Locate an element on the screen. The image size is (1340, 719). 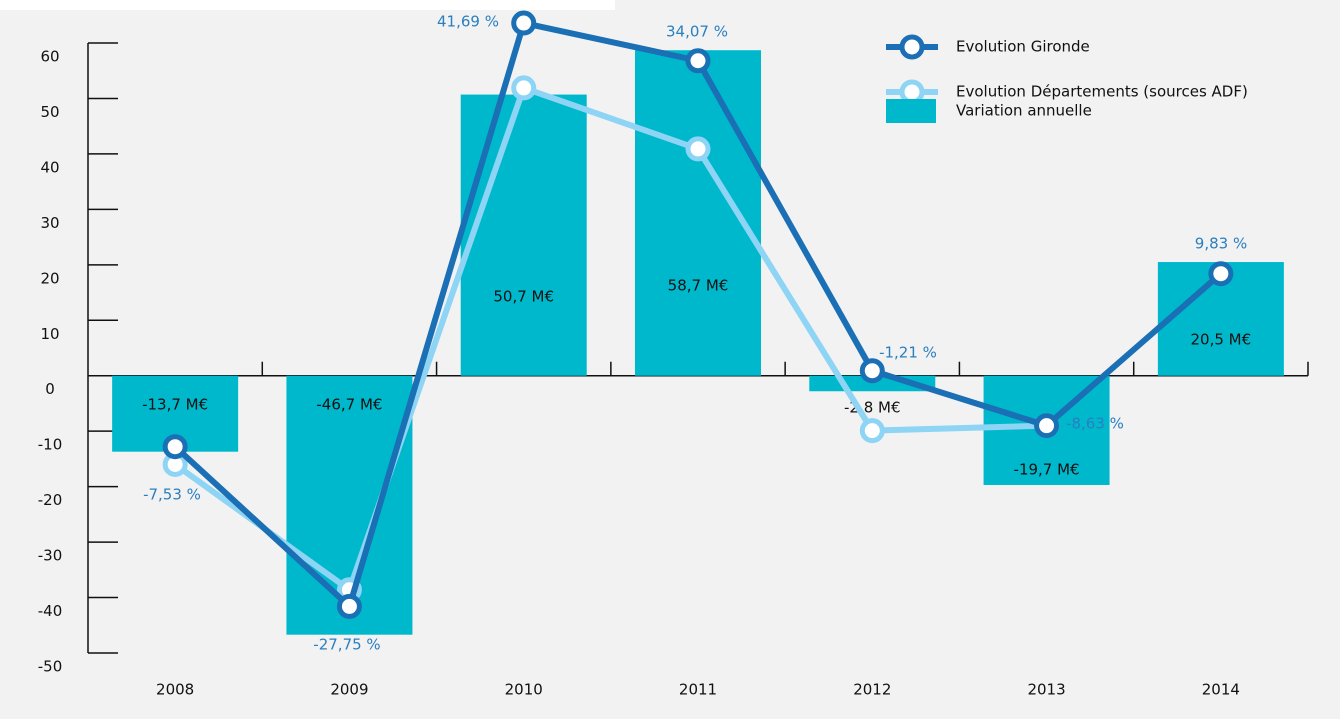
annotation: -8,63 % is located at coordinates (1095, 424).